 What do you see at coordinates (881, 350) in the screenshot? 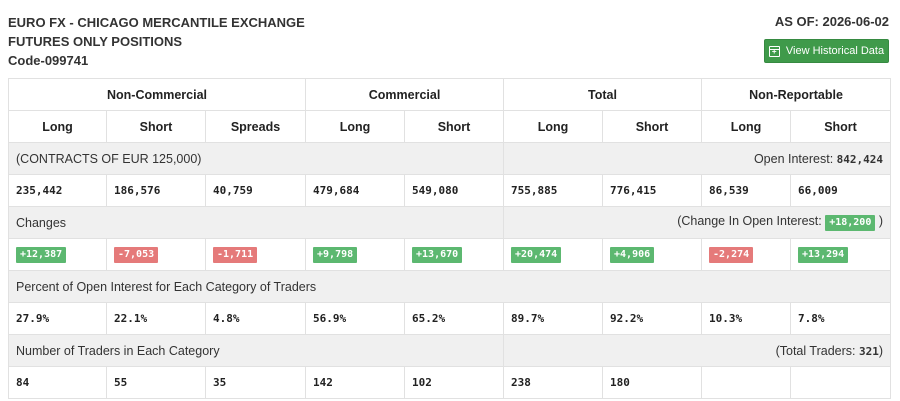
I see `total-traders-close: )` at bounding box center [881, 350].